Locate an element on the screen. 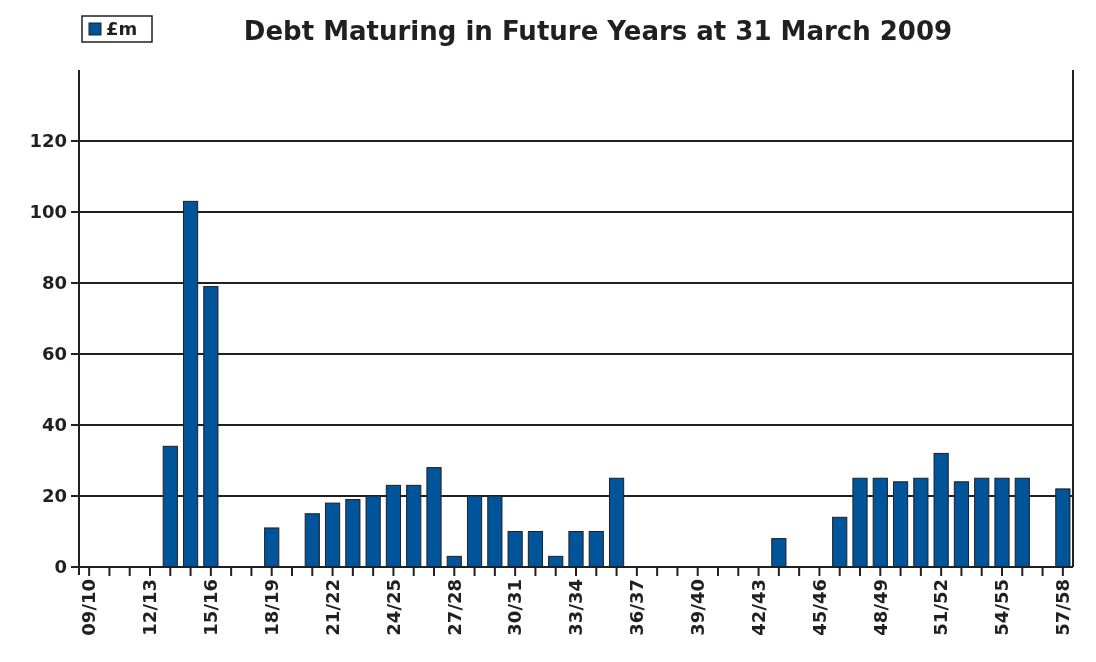  chart-title: Debt Maturing in Future Years at 31 March 2009 is located at coordinates (598, 31).